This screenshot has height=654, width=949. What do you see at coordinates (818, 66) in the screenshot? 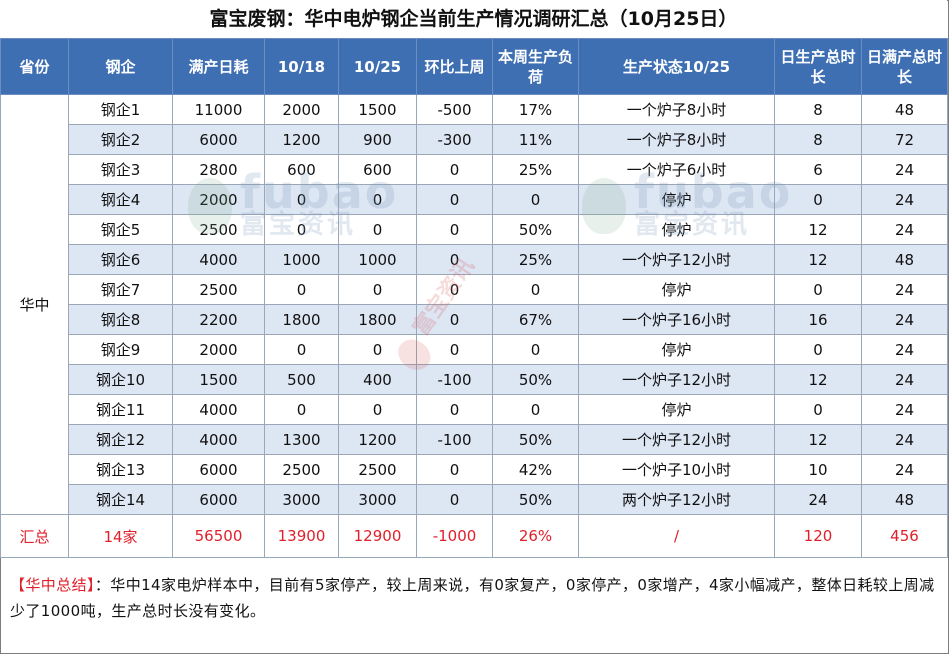
I see `header-cell: 日生产总时长` at bounding box center [818, 66].